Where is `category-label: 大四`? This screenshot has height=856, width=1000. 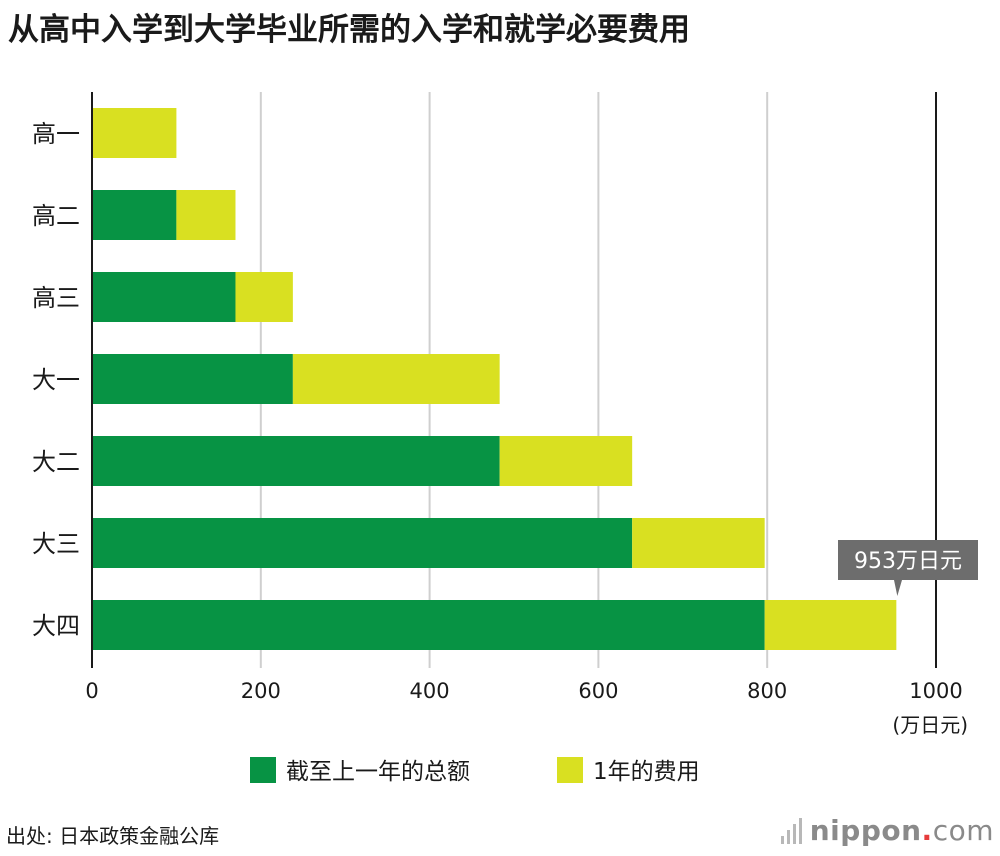
category-label: 大四 is located at coordinates (56, 626).